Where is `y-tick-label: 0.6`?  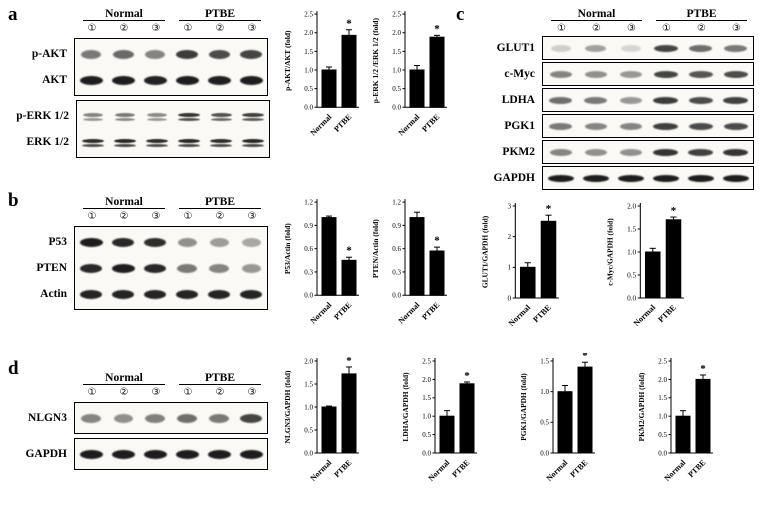 y-tick-label: 0.6 is located at coordinates (396, 249).